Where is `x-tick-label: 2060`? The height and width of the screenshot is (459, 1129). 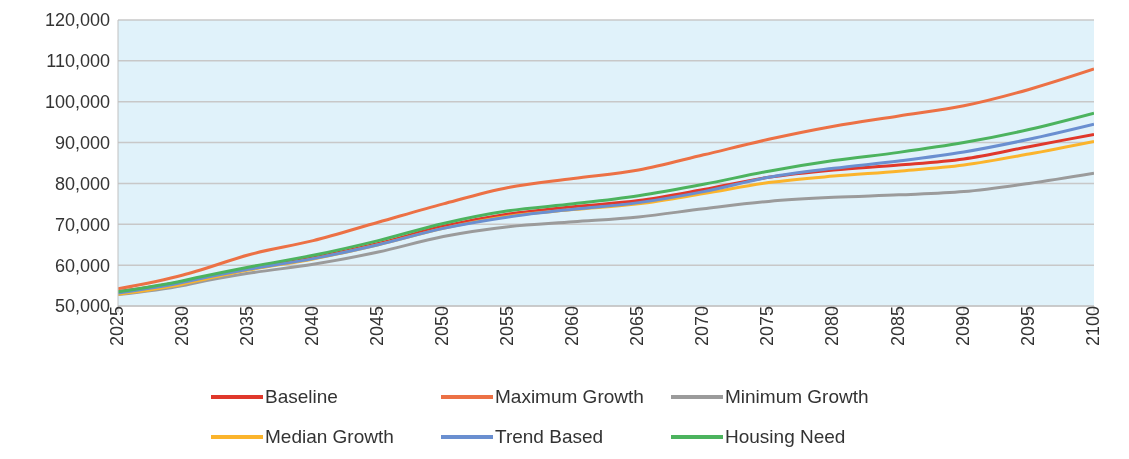 x-tick-label: 2060 is located at coordinates (572, 326).